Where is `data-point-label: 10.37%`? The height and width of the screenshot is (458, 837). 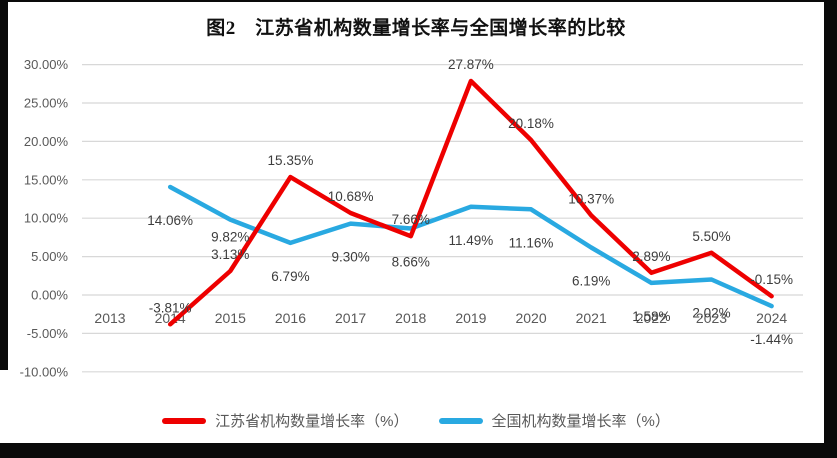
data-point-label: 10.37% is located at coordinates (591, 198).